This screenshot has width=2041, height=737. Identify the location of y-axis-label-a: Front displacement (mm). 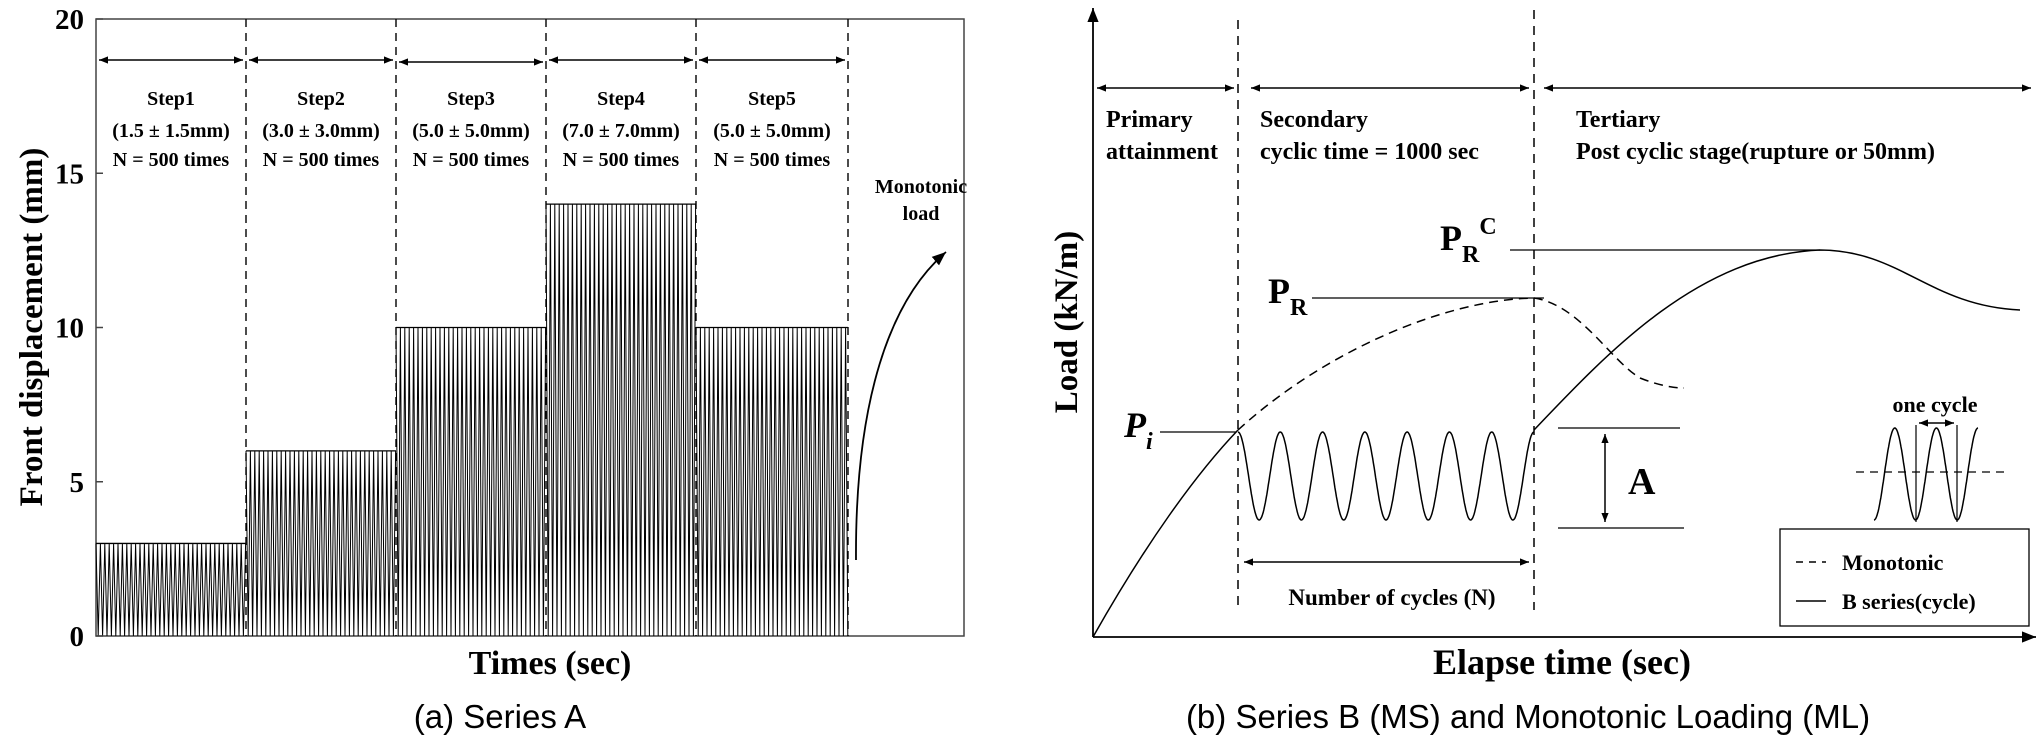
(32, 327).